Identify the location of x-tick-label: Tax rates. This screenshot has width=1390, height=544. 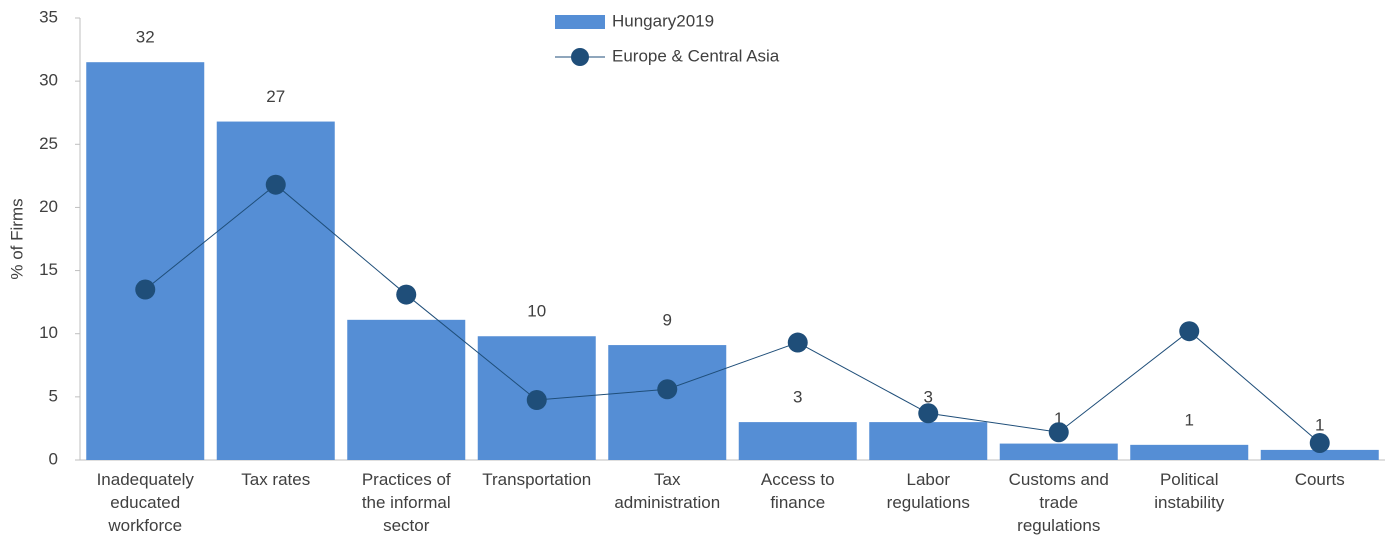
(275, 479).